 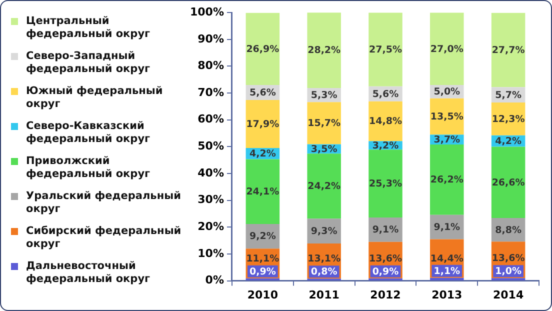 I want to click on legend-label: Приволжский федеральный округ, so click(x=89, y=168).